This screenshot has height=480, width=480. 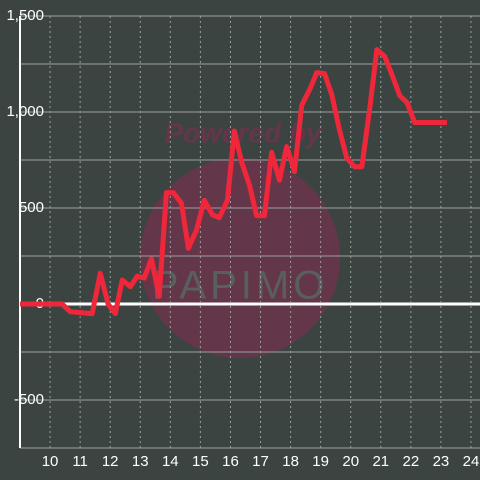 What do you see at coordinates (80, 461) in the screenshot?
I see `x-tick-label: 11` at bounding box center [80, 461].